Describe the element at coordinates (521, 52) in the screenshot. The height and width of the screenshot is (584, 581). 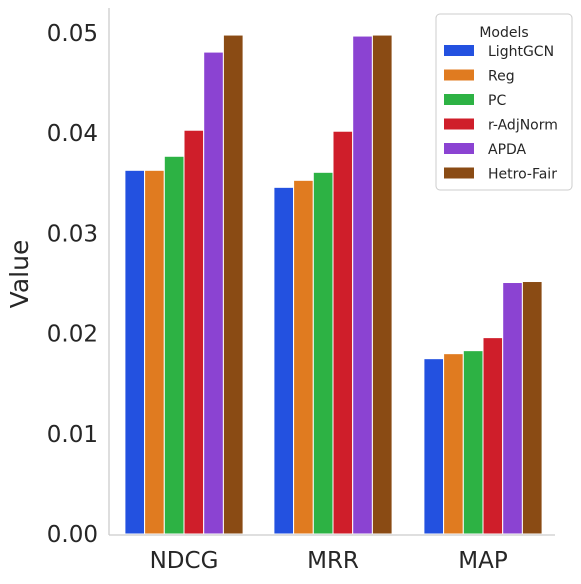
I see `legend-label-lightgcn: LightGCN` at that location.